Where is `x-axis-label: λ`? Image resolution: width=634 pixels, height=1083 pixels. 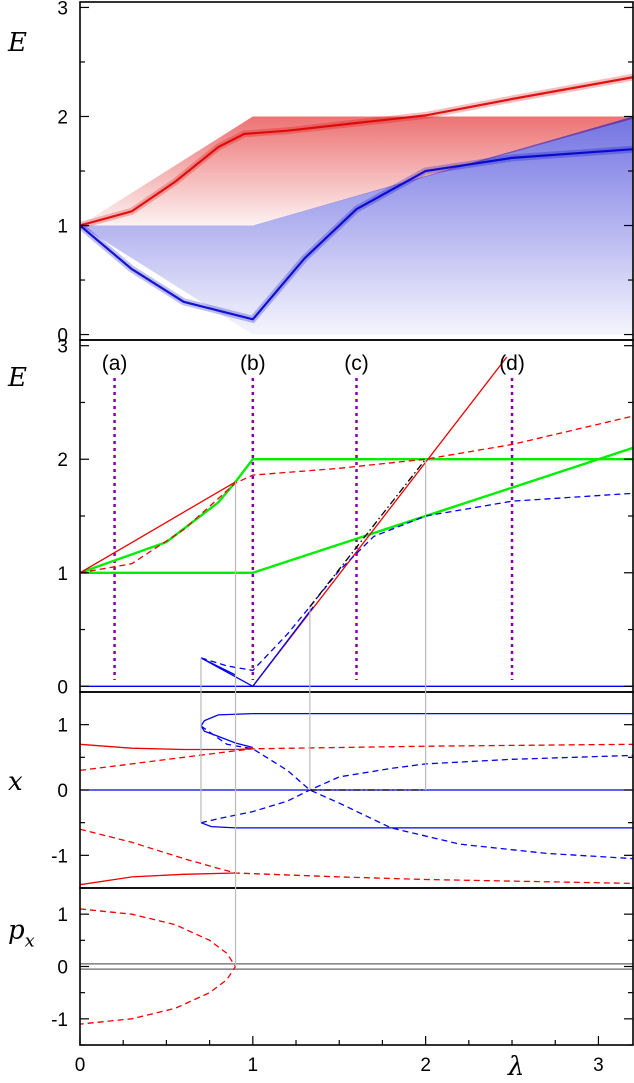 x-axis-label: λ is located at coordinates (515, 1067).